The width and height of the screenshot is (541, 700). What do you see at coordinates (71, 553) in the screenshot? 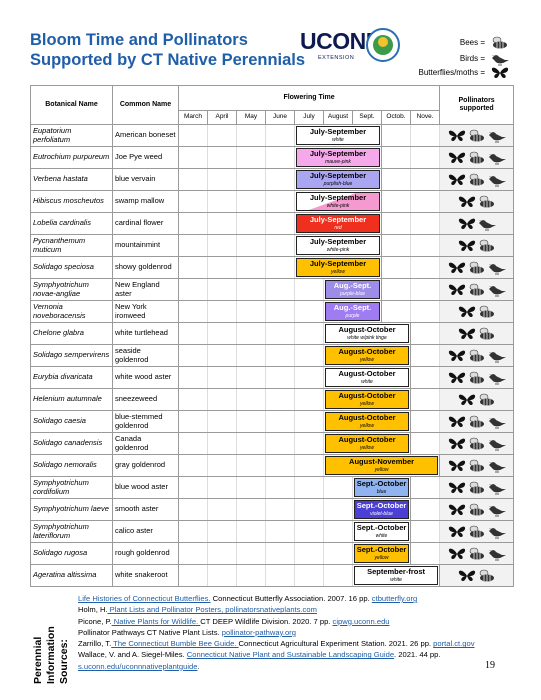
I see `botanical-name: Solidago rugosa` at bounding box center [71, 553].